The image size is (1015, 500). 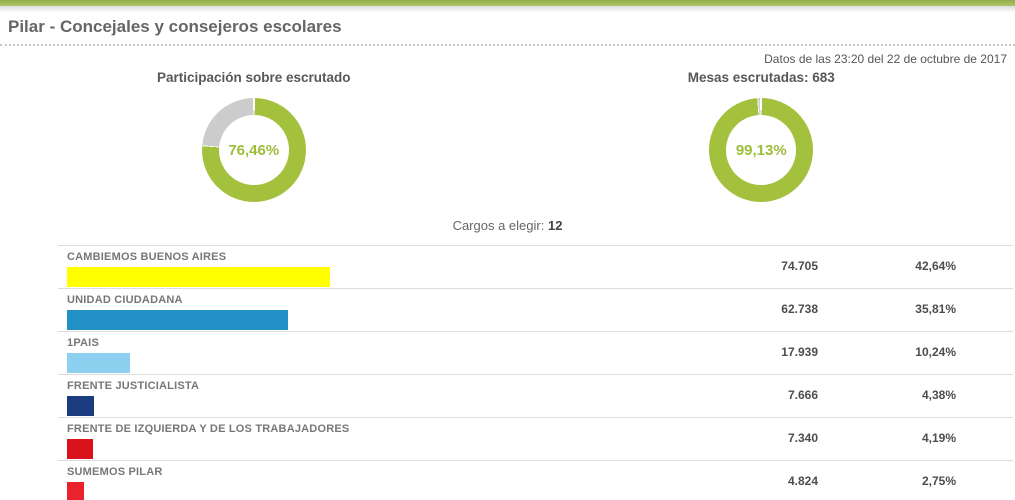 I want to click on mesas-donut-value: 99,13%, so click(x=761, y=150).